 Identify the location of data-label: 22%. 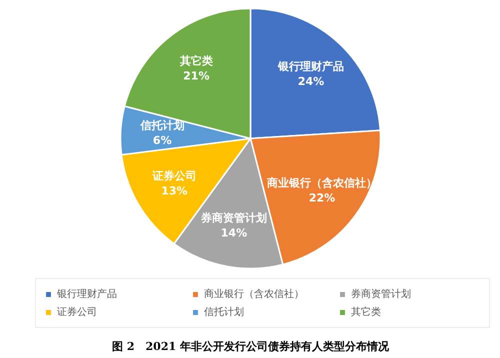
(322, 197).